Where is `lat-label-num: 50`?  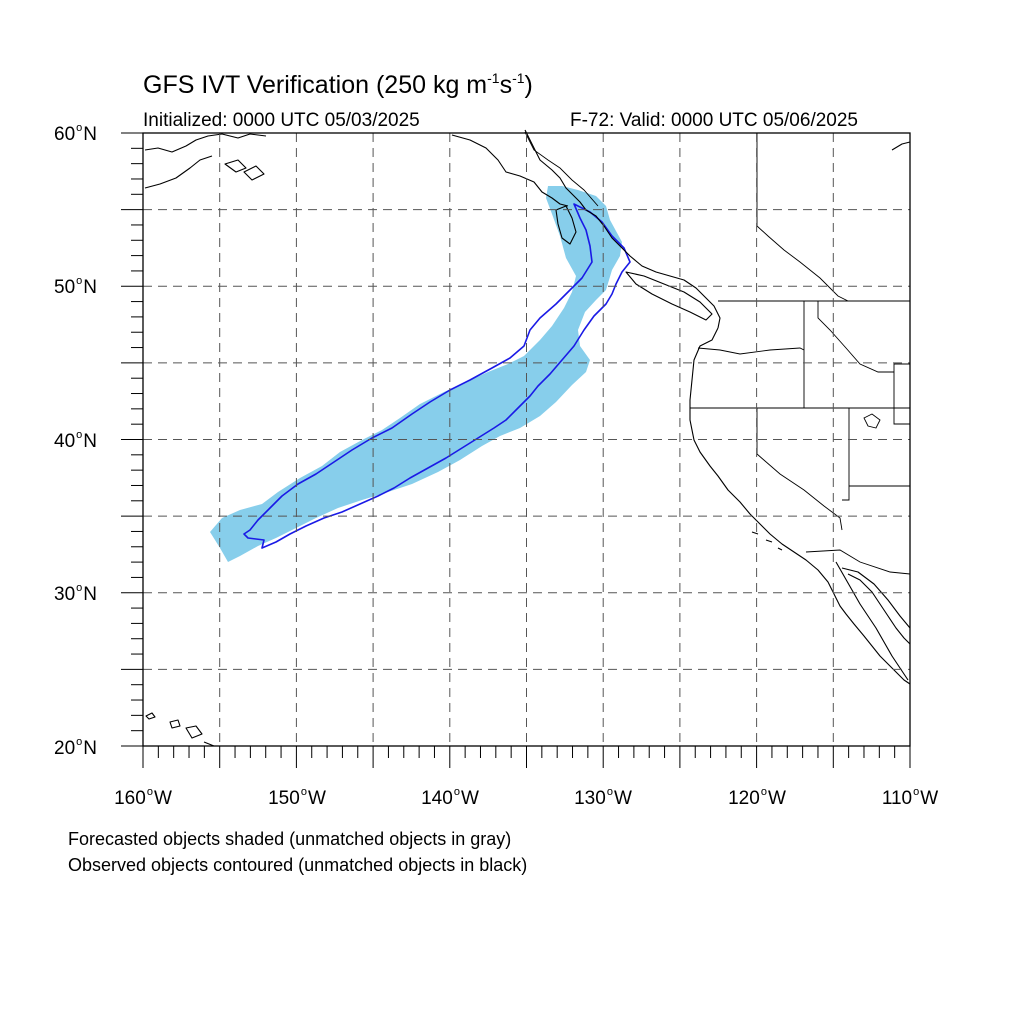
lat-label-num: 50 is located at coordinates (65, 287).